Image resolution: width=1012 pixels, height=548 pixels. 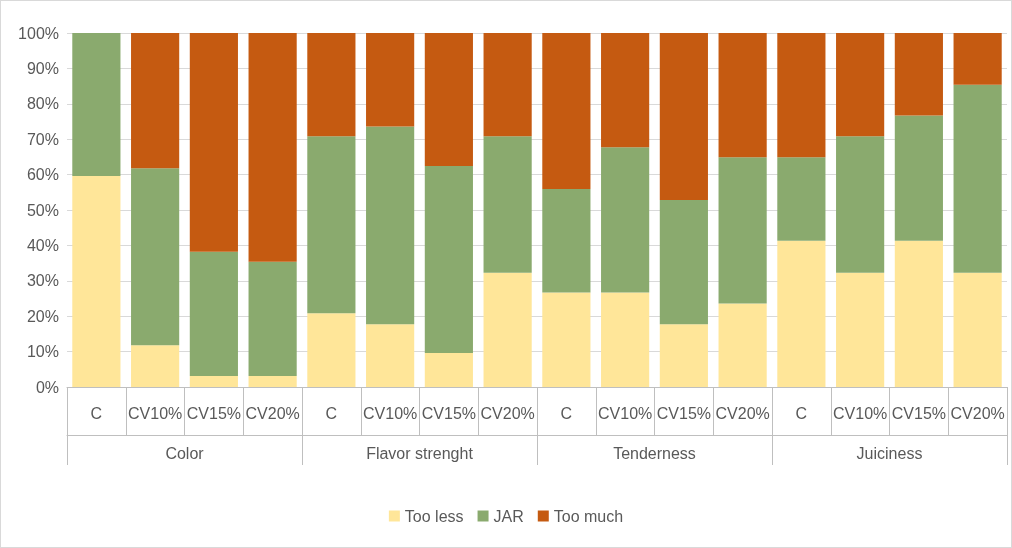 What do you see at coordinates (42, 68) in the screenshot?
I see `y-tick-label: 90%` at bounding box center [42, 68].